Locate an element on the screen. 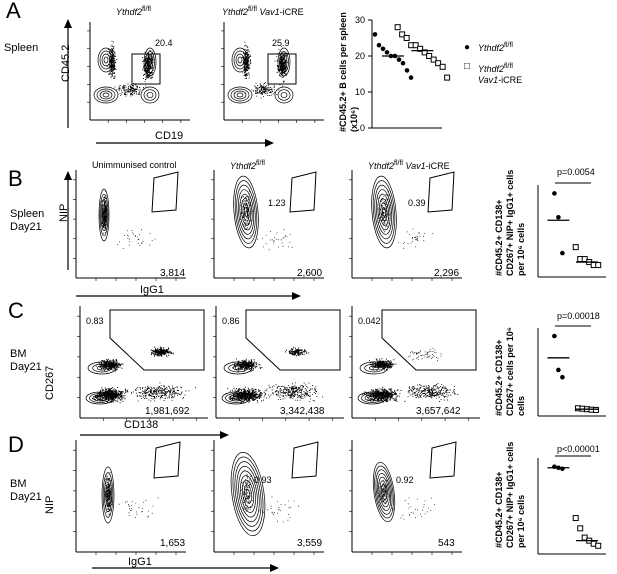  plot-b3-title: Ythdf2fl/fl Vav1-iCRE is located at coordinates (409, 165).